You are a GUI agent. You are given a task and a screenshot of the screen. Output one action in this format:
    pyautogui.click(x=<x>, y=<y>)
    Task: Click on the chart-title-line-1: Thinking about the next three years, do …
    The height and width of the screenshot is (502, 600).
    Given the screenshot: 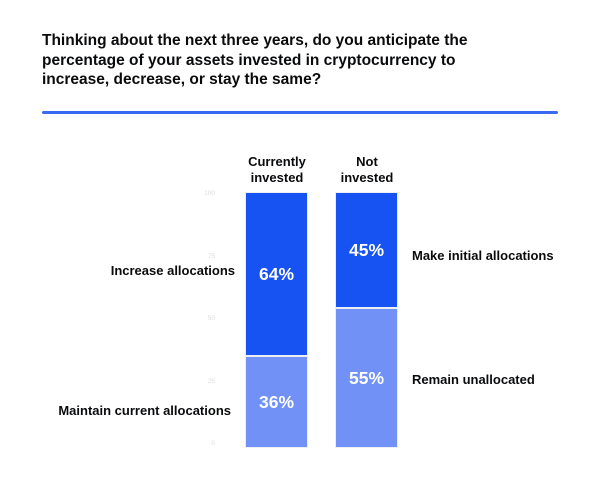 What is the action you would take?
    pyautogui.click(x=255, y=40)
    